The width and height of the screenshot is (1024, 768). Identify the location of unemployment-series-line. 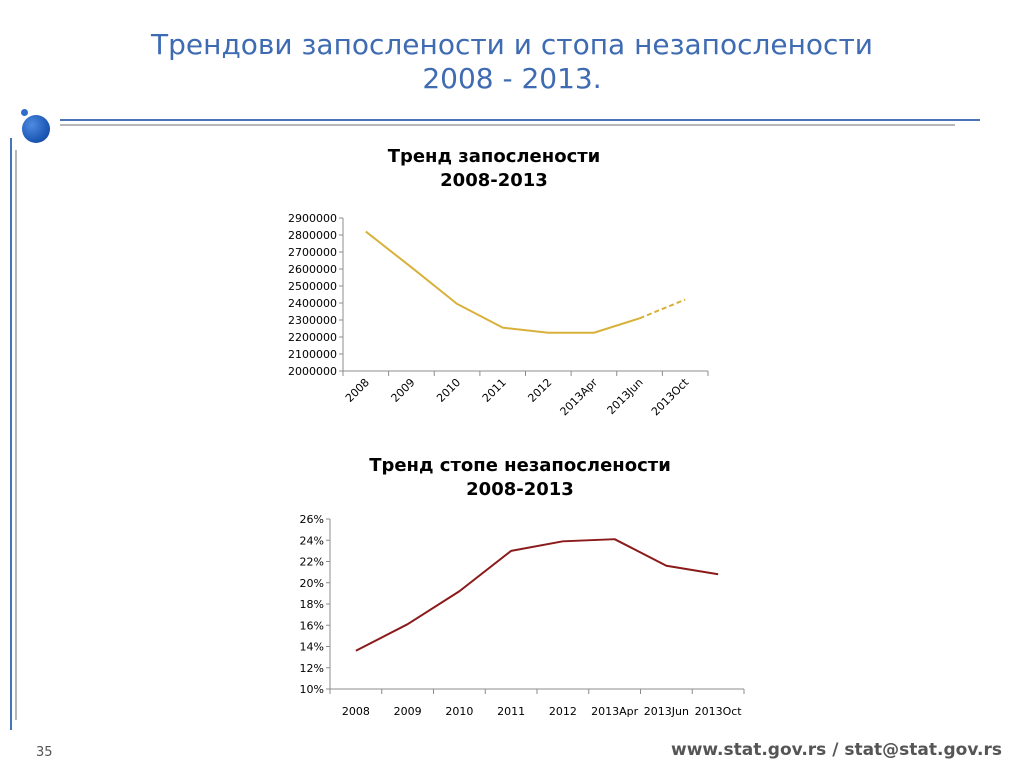
(537, 595).